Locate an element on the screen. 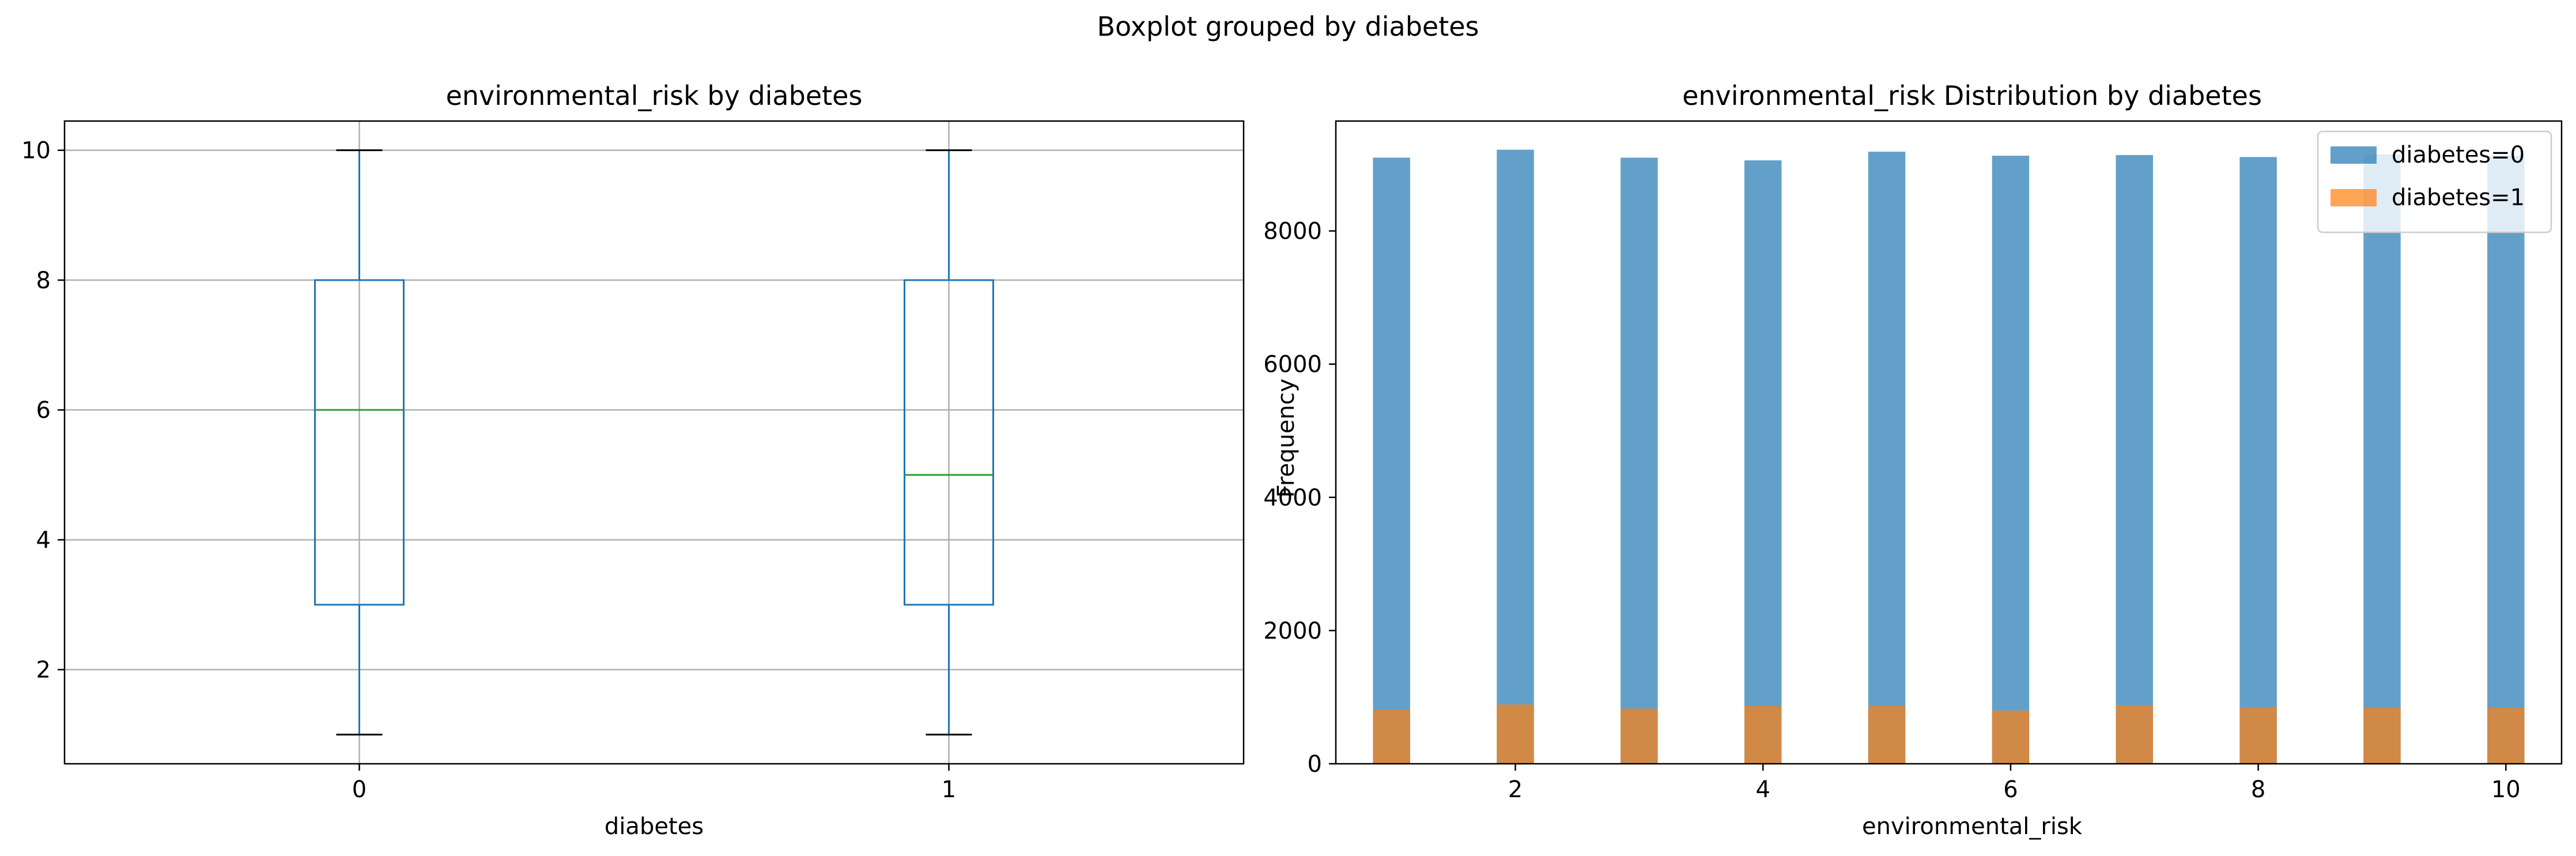 The height and width of the screenshot is (856, 2576). histogram-legend: diabetes=0 diabetes=1 is located at coordinates (2434, 181).